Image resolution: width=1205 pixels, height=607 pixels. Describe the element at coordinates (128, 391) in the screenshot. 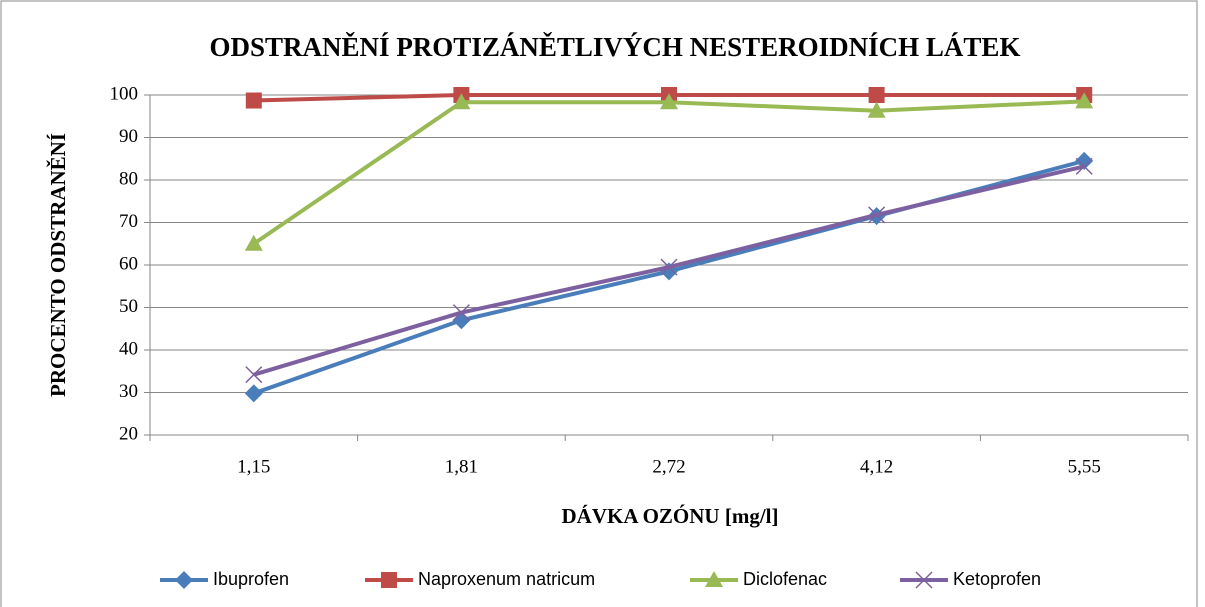

I see `y-tick-label: 30` at that location.